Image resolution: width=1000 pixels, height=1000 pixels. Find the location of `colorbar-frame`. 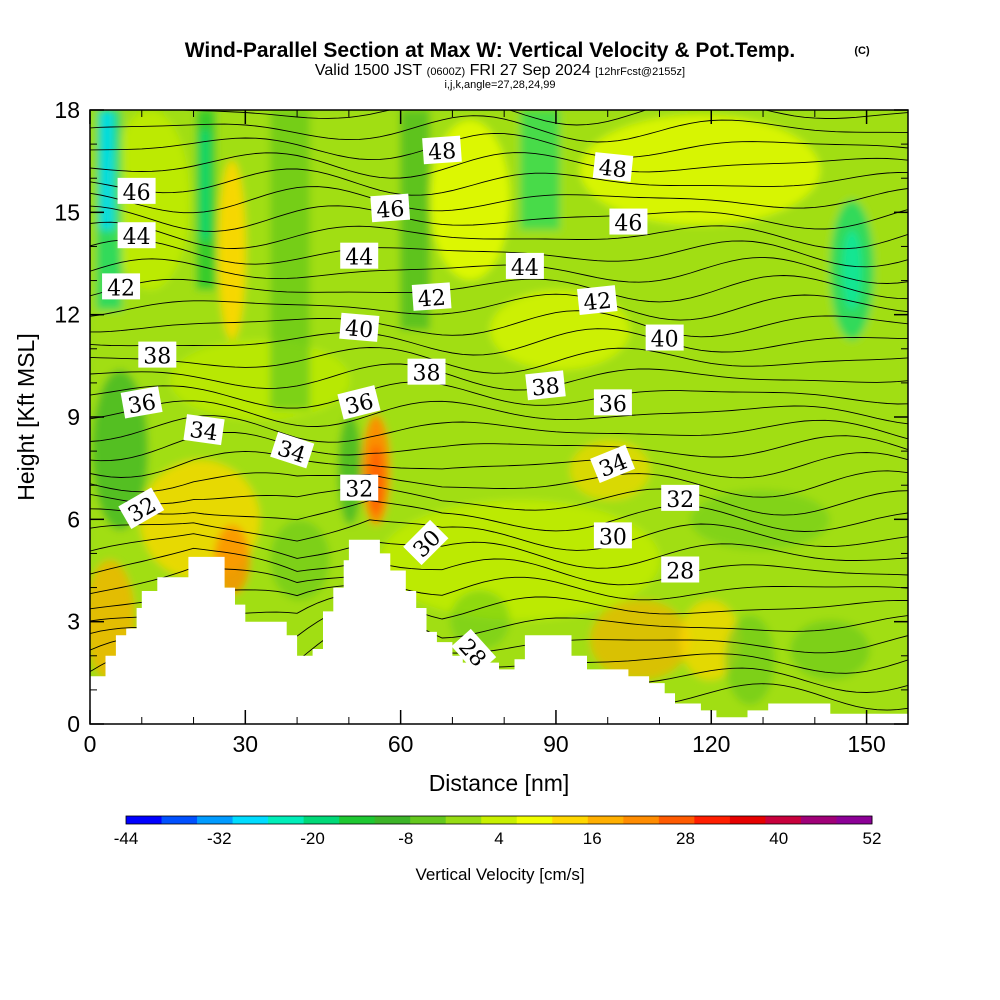

colorbar-frame is located at coordinates (499, 820).